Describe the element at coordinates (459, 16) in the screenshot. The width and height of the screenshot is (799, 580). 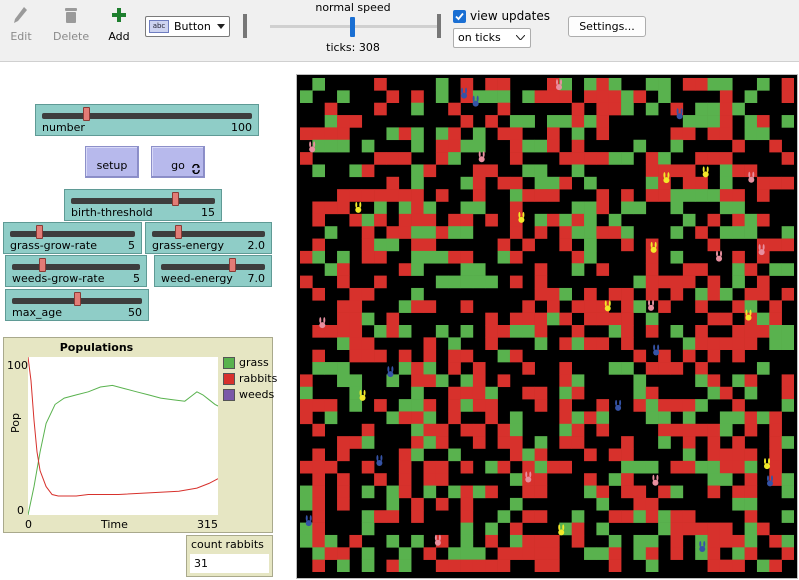
I see `view-updates-checkbox` at that location.